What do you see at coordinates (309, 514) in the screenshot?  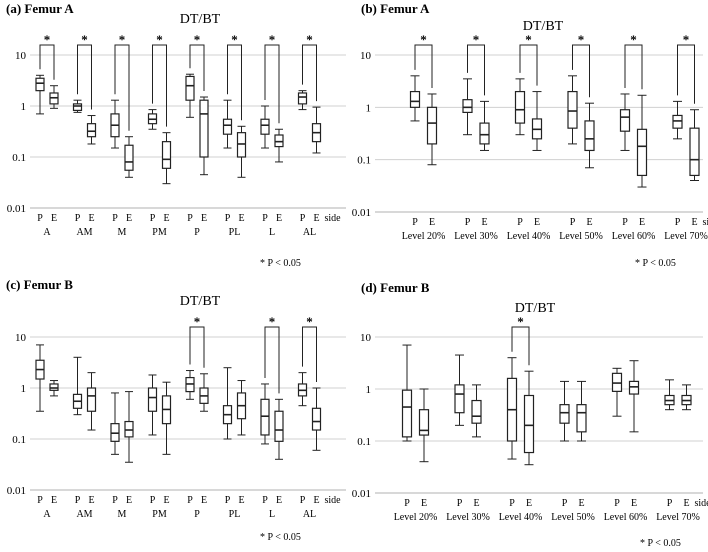 I see `category-label: AL` at bounding box center [309, 514].